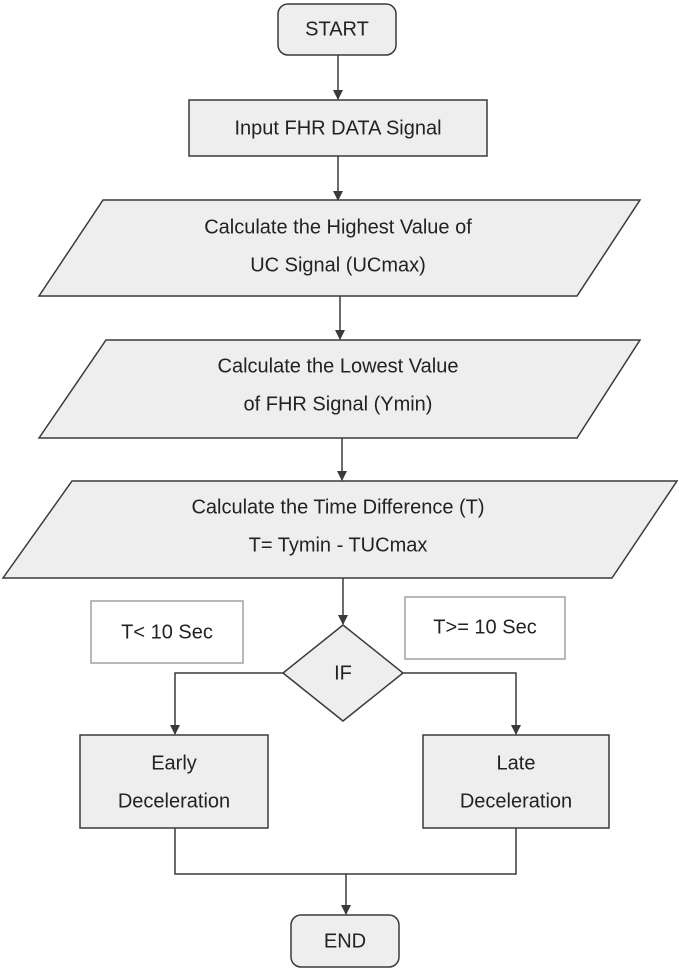  I want to click on calc-ymin-line-1: Calculate the Lowest Value, so click(338, 366).